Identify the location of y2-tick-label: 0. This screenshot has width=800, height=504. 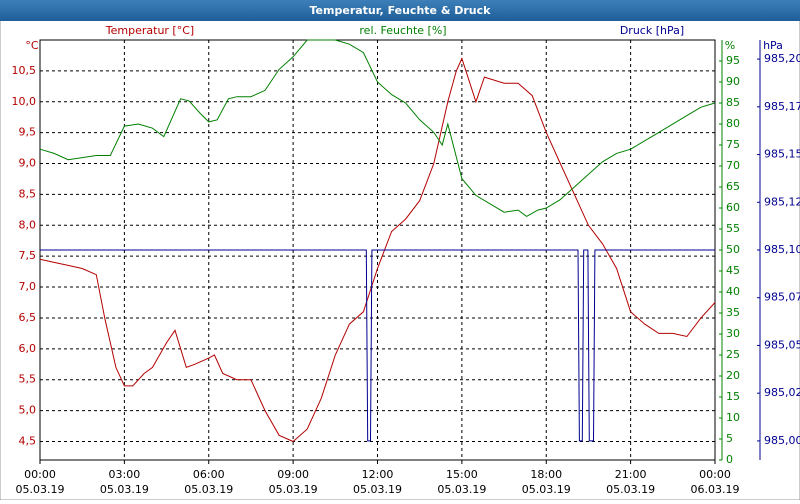
(729, 459).